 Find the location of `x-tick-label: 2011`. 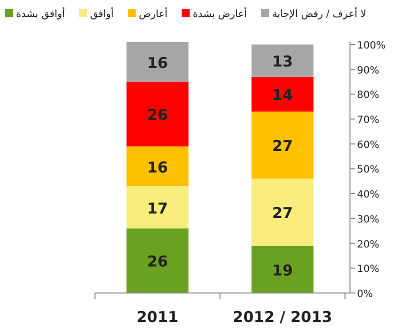

x-tick-label: 2011 is located at coordinates (157, 317).